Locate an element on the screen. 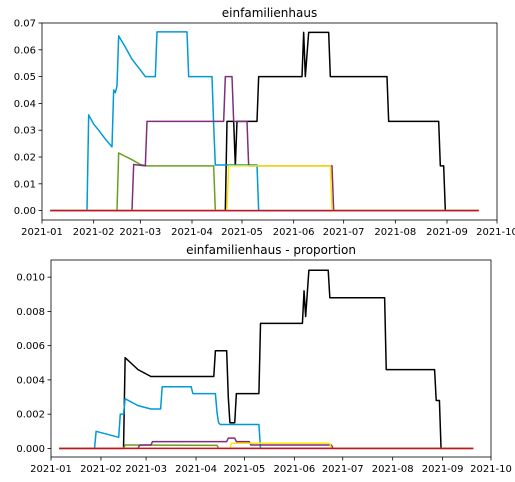 The width and height of the screenshot is (515, 482). chart-title: einfamilienhaus is located at coordinates (269, 13).